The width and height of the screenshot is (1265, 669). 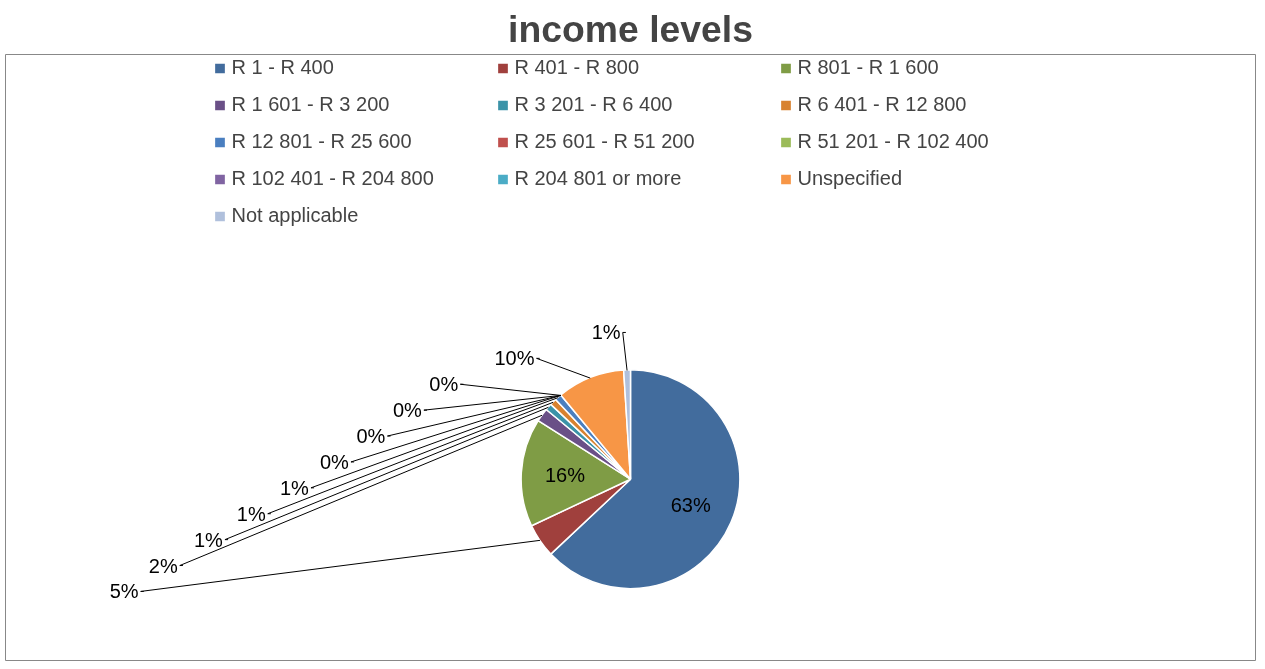 I want to click on legend-label: R 6 401 - R 12 800, so click(x=882, y=104).